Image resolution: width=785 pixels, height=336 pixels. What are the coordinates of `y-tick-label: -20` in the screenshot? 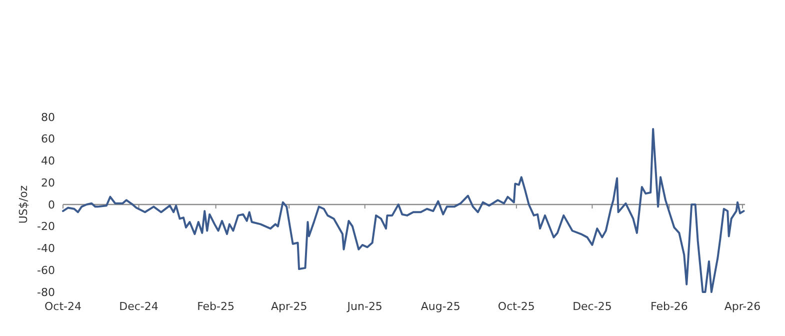 It's located at (46, 227).